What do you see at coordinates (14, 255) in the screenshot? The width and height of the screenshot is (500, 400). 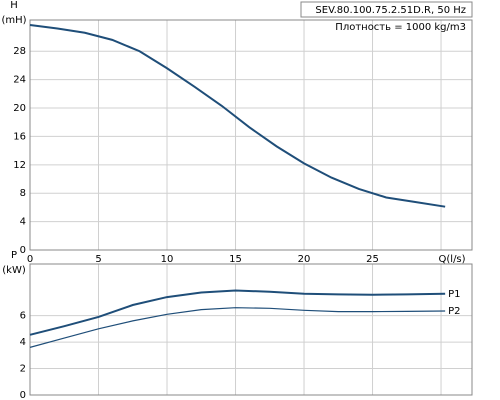 I see `y-axis-title: P` at bounding box center [14, 255].